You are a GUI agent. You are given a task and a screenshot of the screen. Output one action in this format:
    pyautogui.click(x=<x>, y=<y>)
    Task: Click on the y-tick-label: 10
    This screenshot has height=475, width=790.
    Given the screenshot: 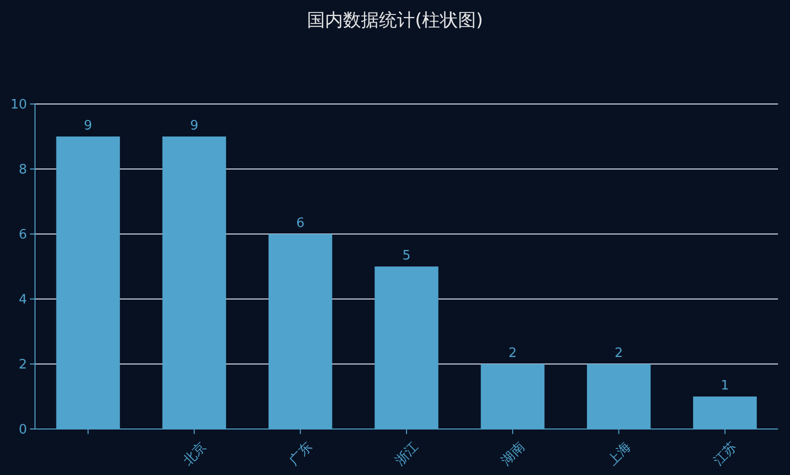 What is the action you would take?
    pyautogui.click(x=18, y=105)
    